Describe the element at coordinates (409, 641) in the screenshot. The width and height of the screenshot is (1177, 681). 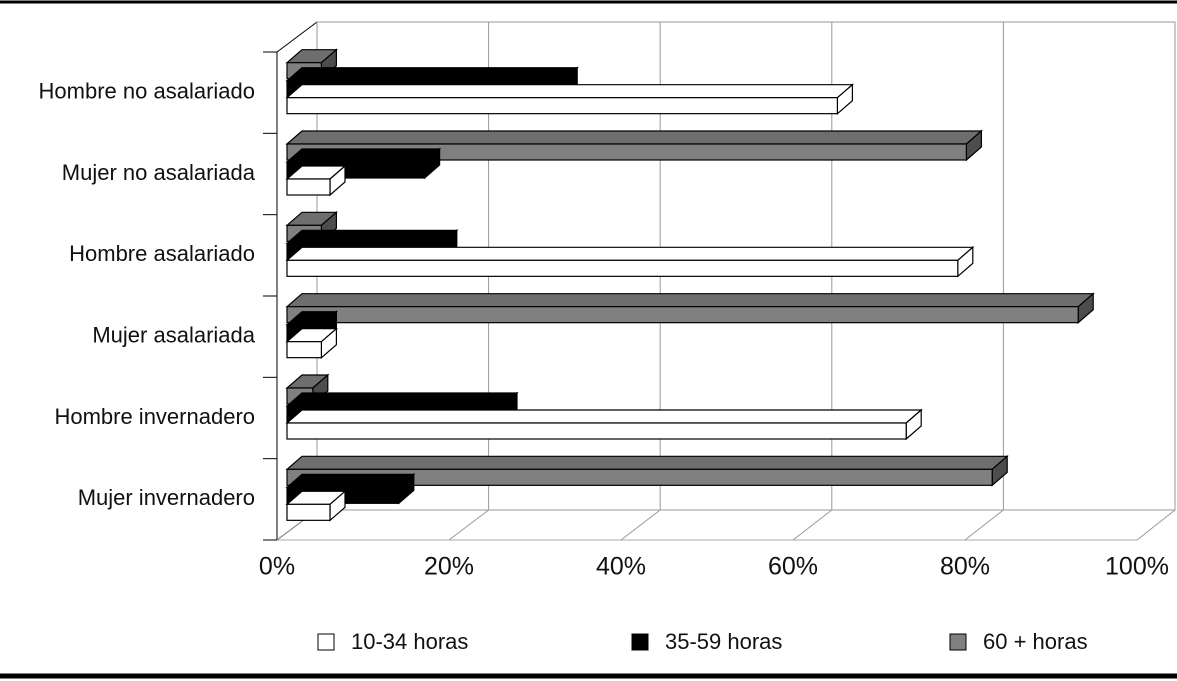
I see `legend-label: 10-34 horas` at that location.